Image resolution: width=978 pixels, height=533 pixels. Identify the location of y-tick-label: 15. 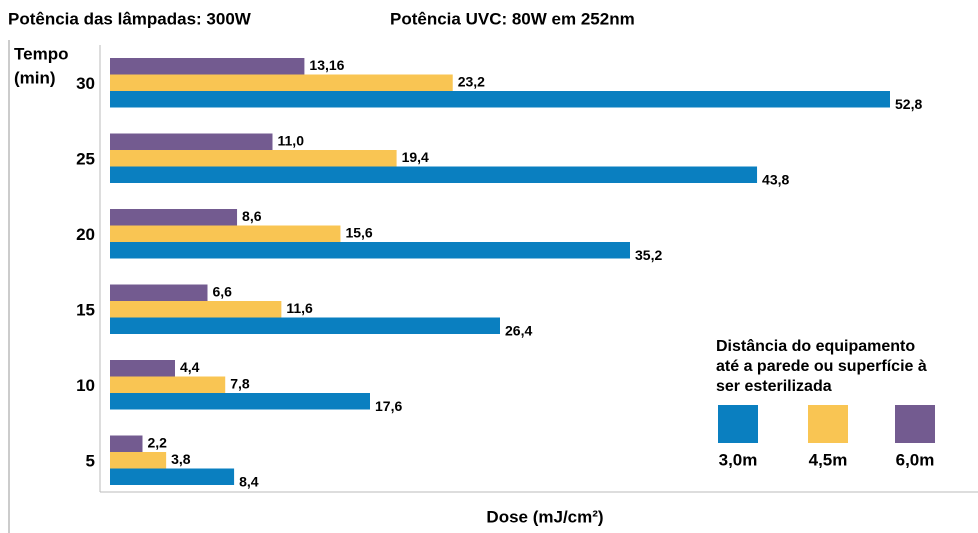
(85, 310).